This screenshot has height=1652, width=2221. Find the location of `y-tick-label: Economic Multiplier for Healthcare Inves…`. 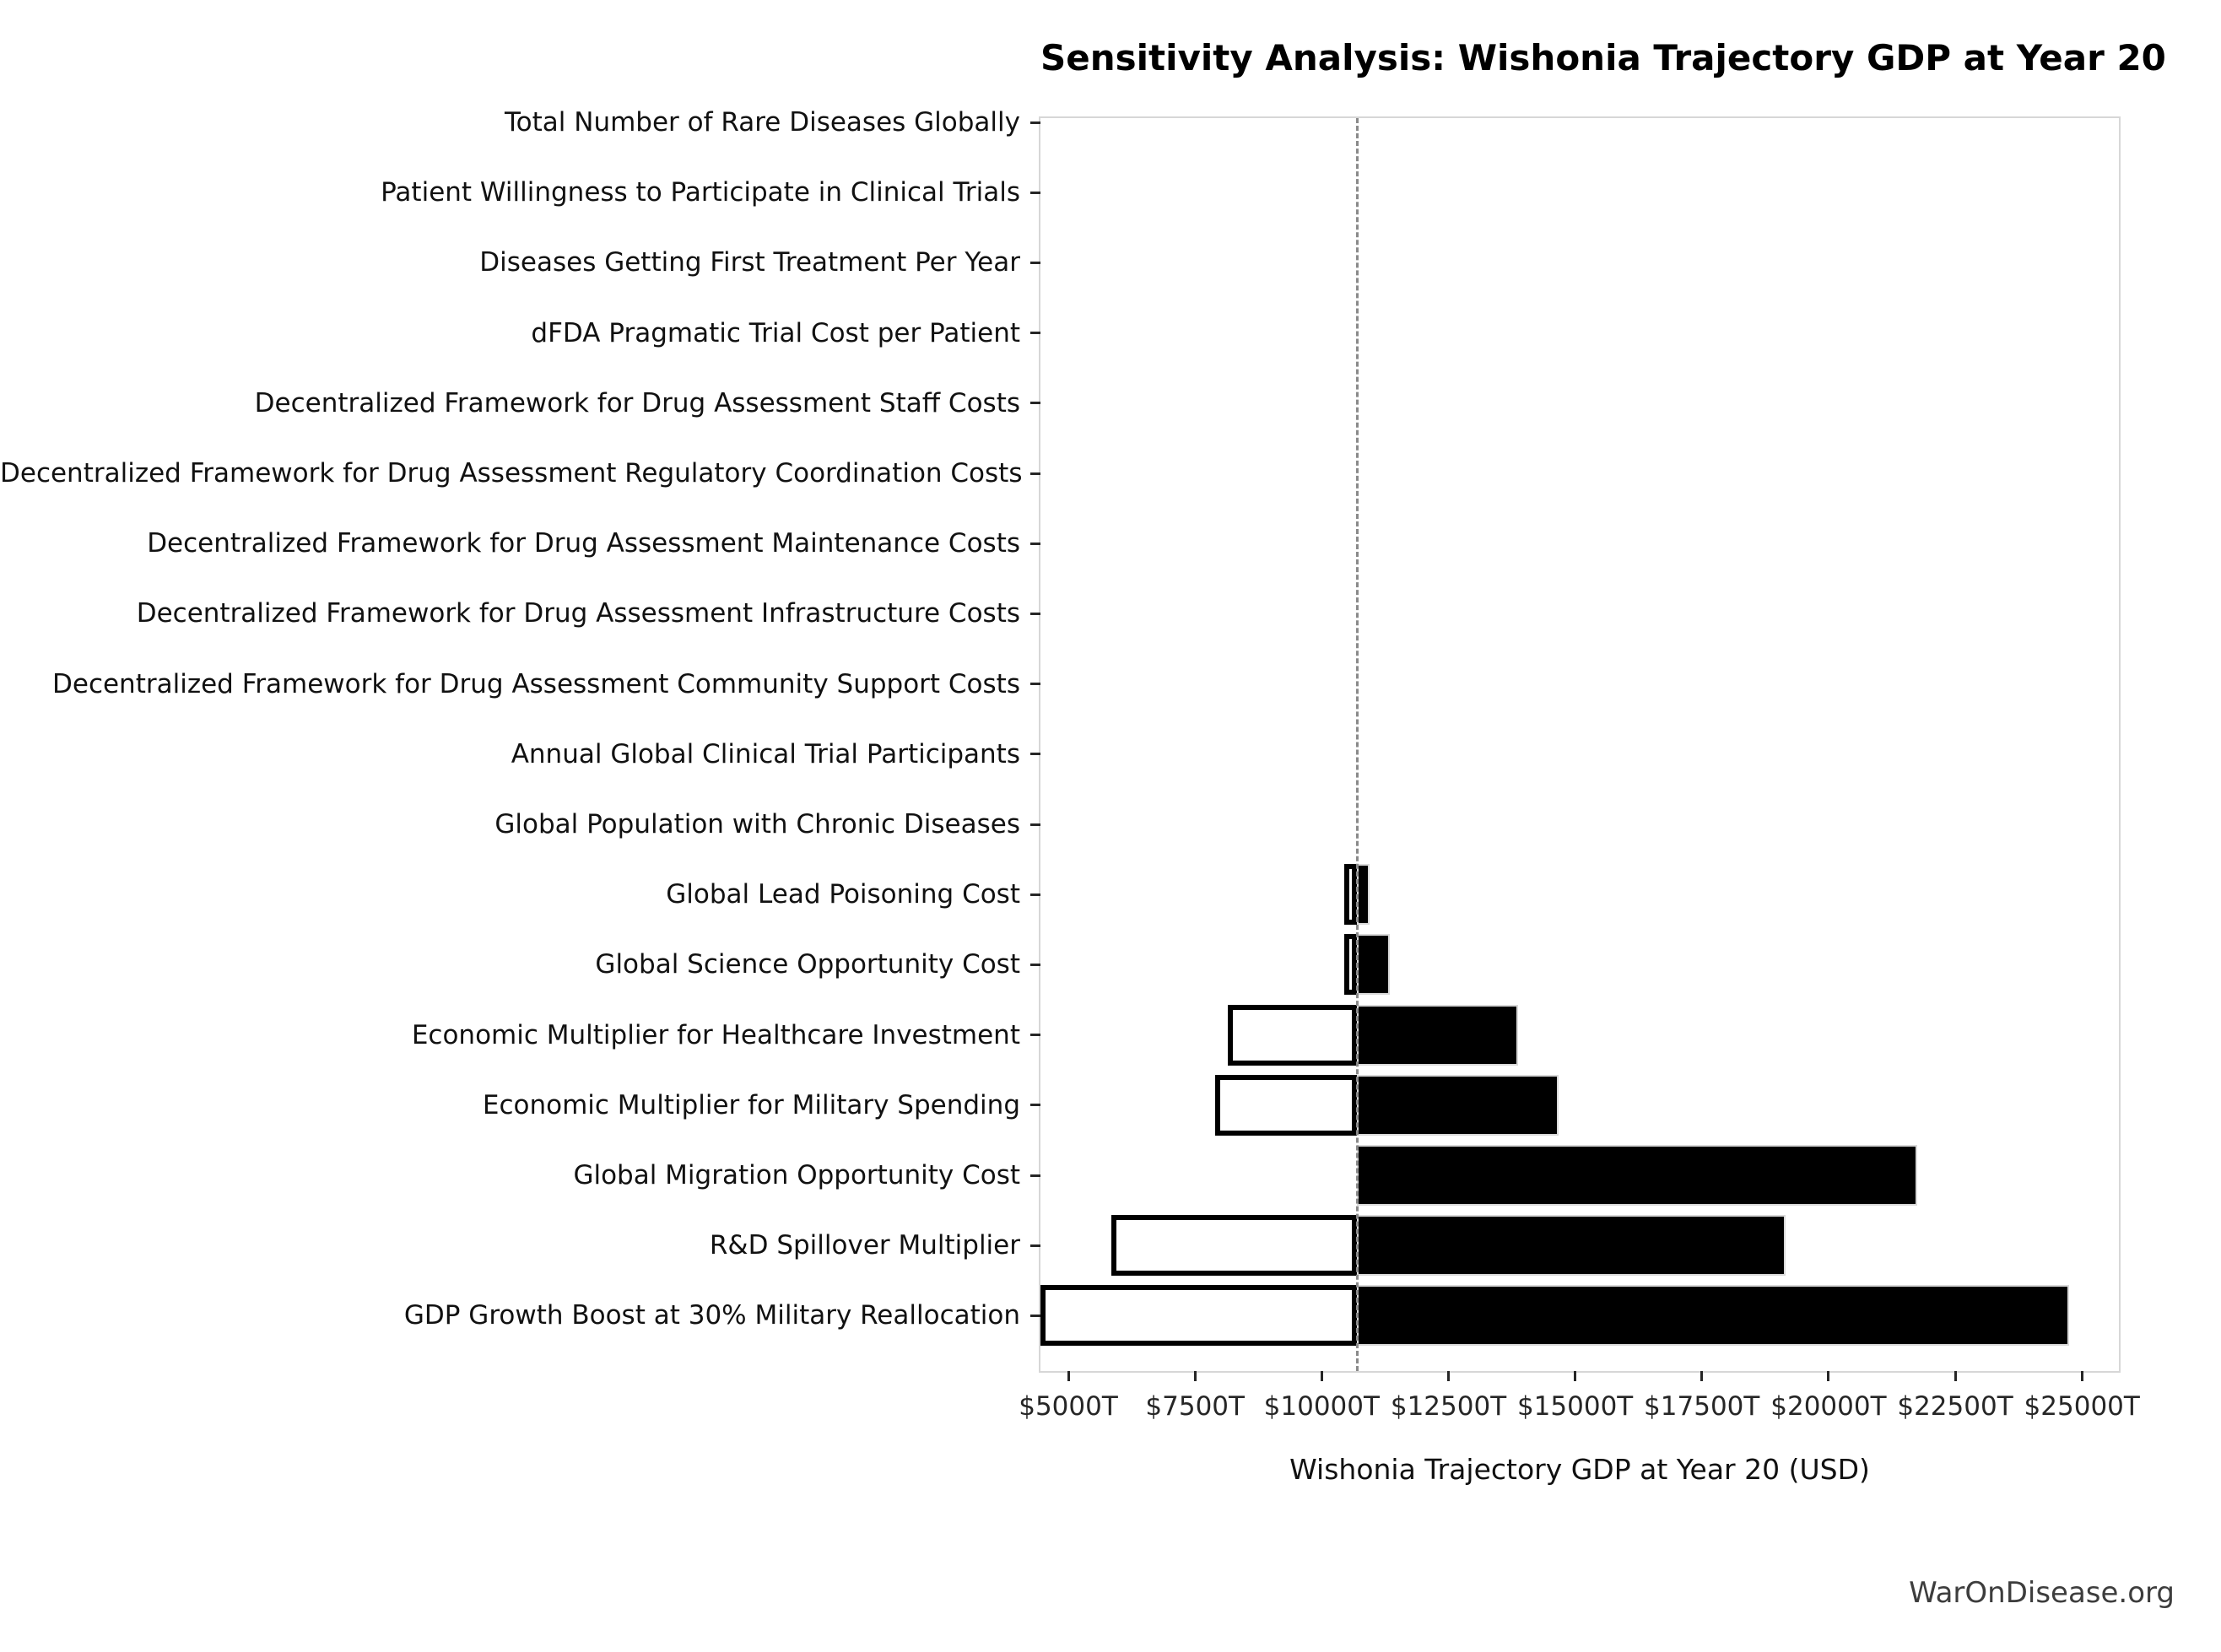

y-tick-label: Economic Multiplier for Healthcare Inves… is located at coordinates (715, 1034).